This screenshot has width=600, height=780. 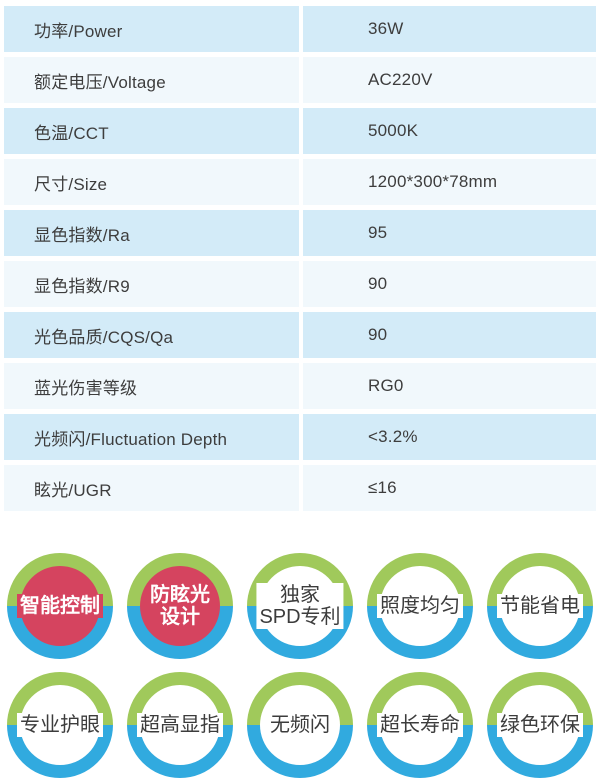 I want to click on table-row-ra: 显色指数/Ra 95, so click(x=300, y=233).